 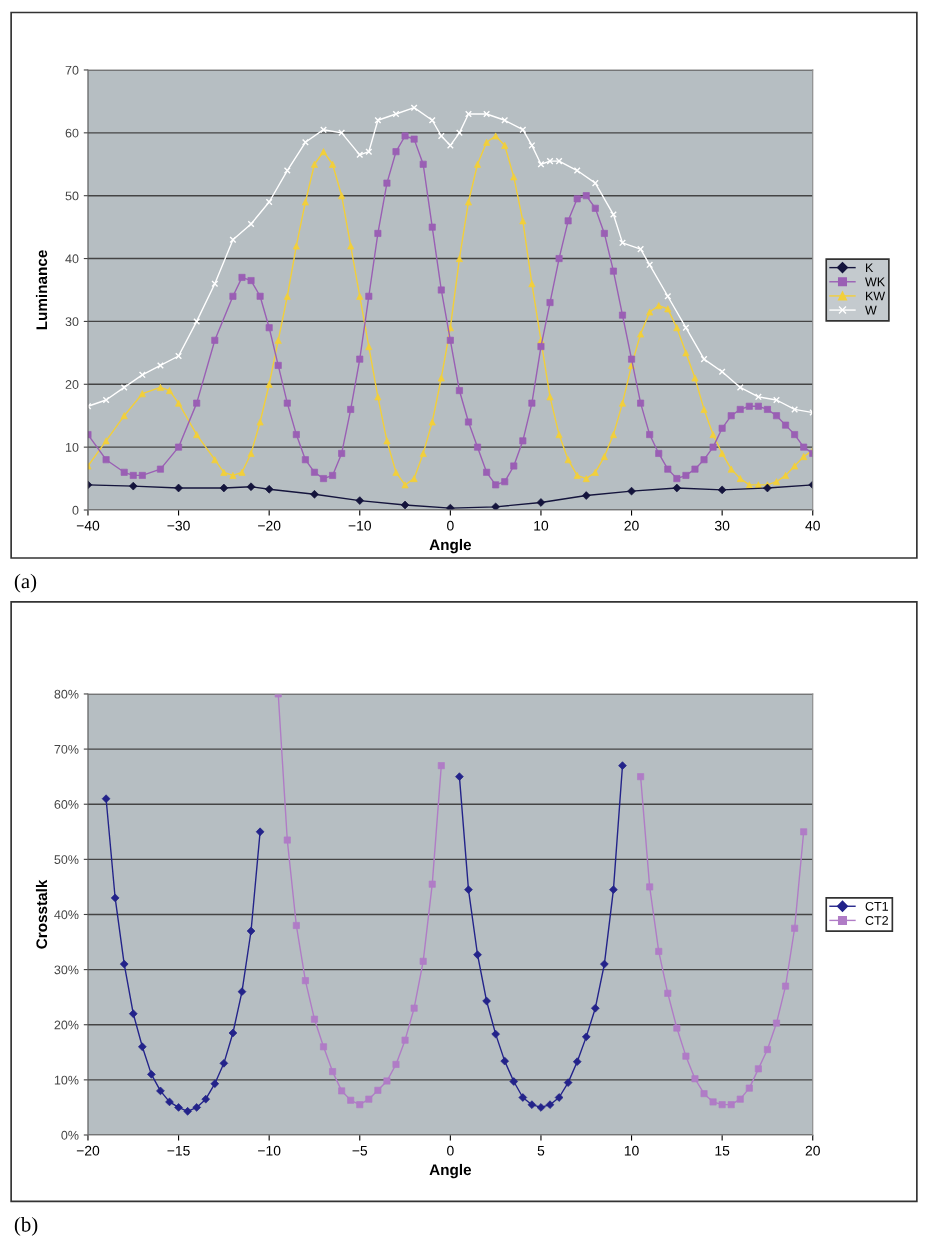 I want to click on legend-label: KW, so click(x=876, y=296).